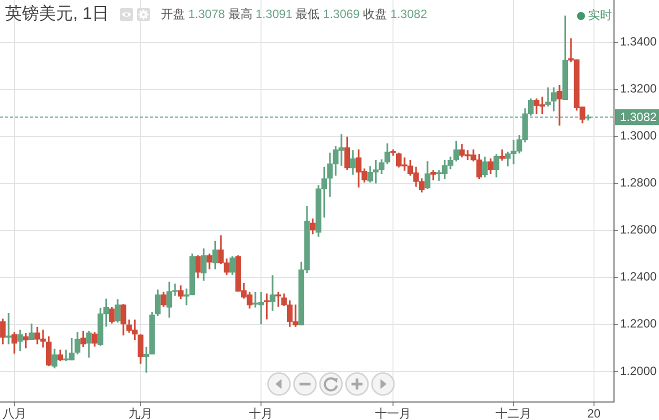 The height and width of the screenshot is (420, 659). What do you see at coordinates (639, 323) in the screenshot?
I see `y-tick-label: 1.2200` at bounding box center [639, 323].